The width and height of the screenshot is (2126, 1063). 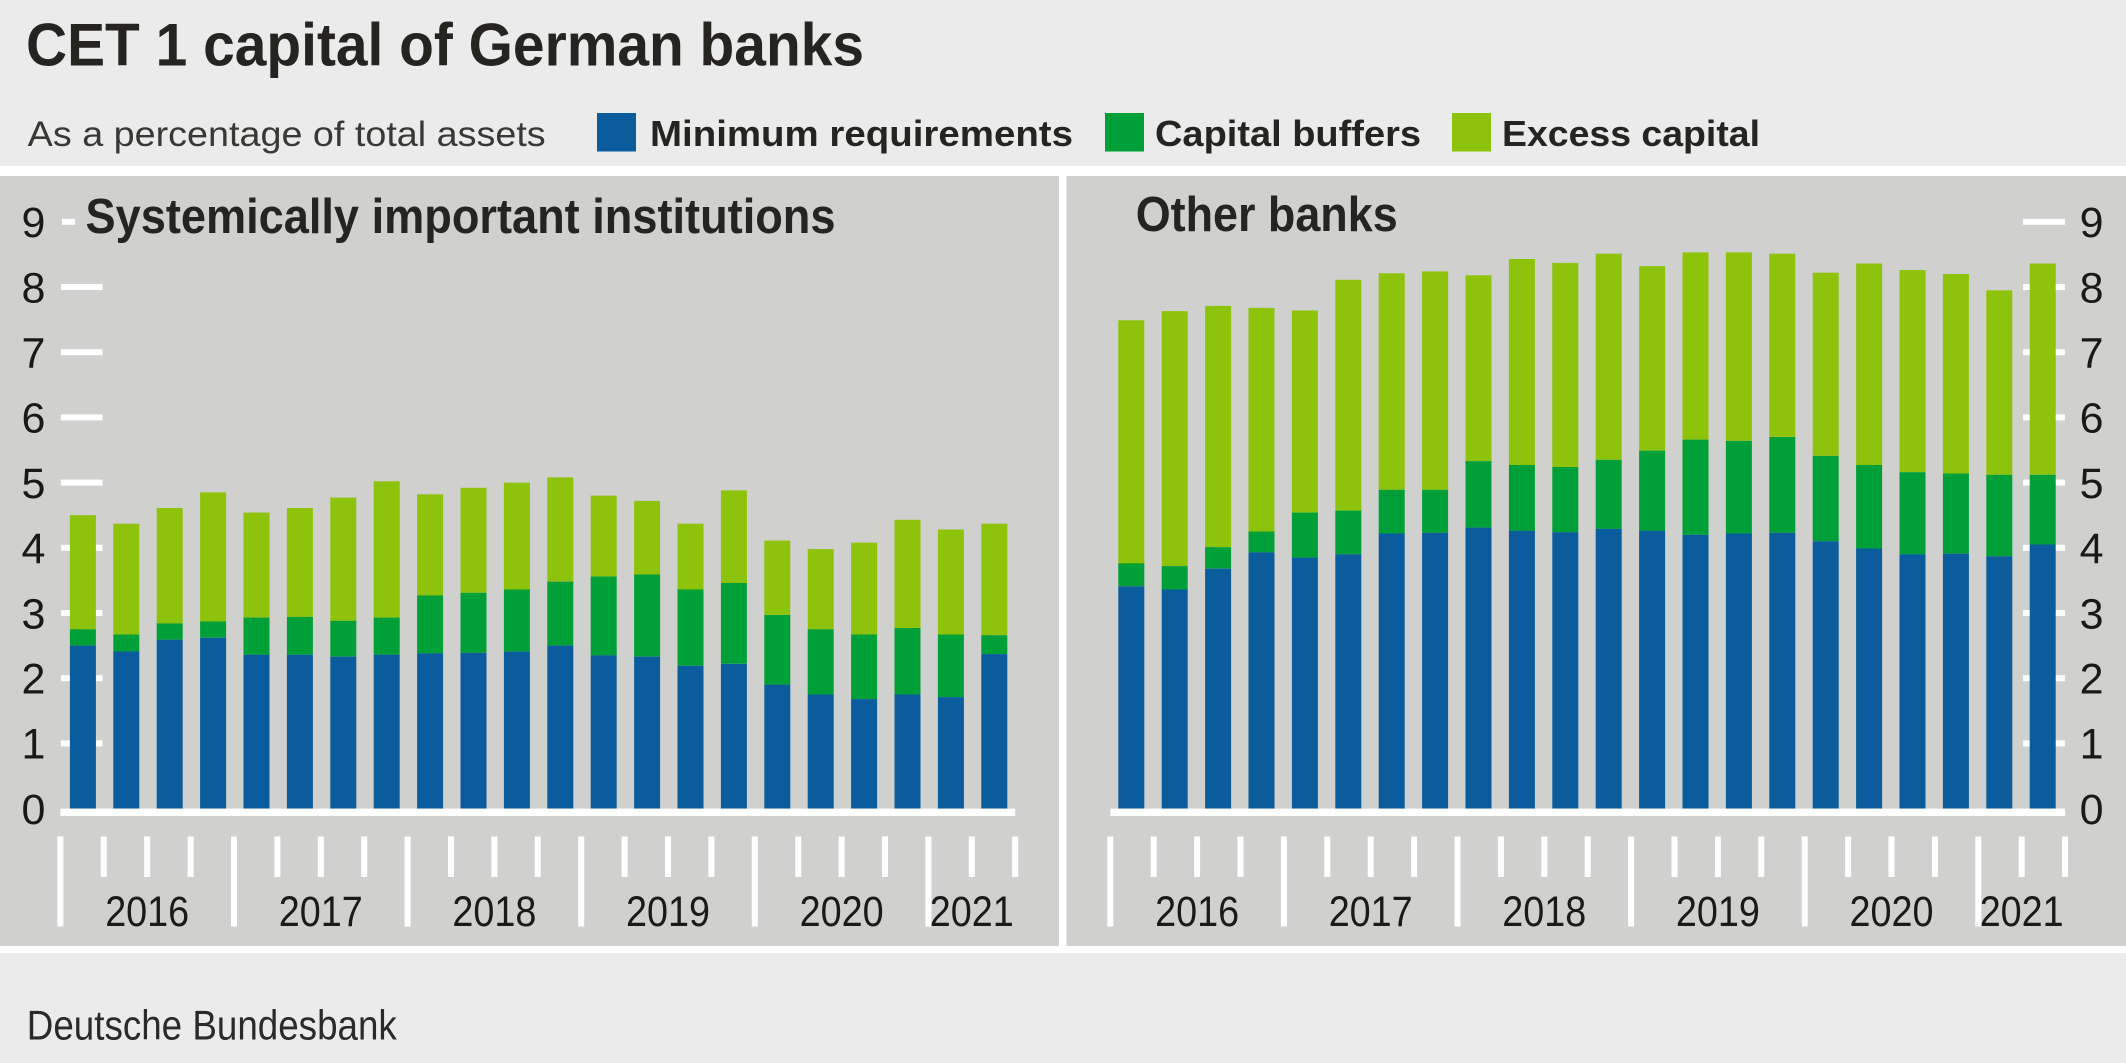 I want to click on svg-text: Other banks, so click(x=1267, y=215).